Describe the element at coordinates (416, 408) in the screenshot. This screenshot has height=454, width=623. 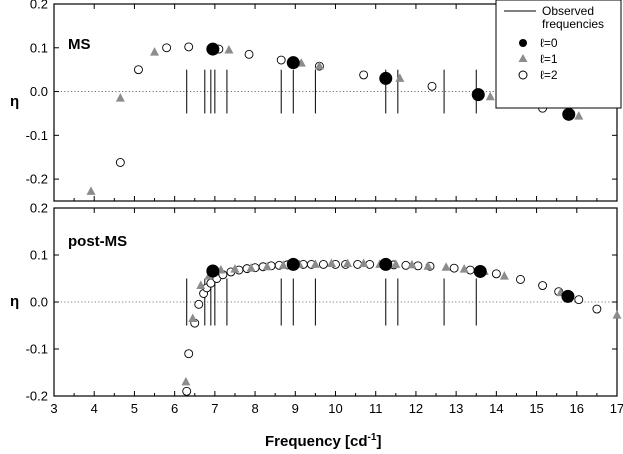
I see `x-tick-label: 12` at that location.